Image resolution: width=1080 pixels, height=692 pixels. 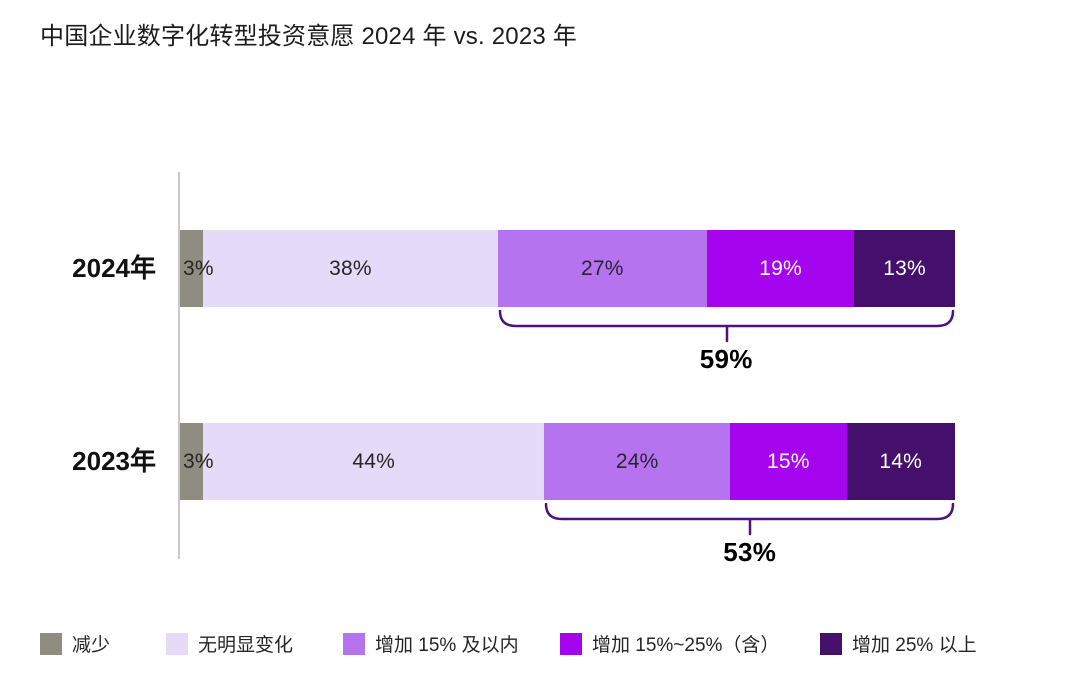 I want to click on y-axis-line, so click(x=179, y=365).